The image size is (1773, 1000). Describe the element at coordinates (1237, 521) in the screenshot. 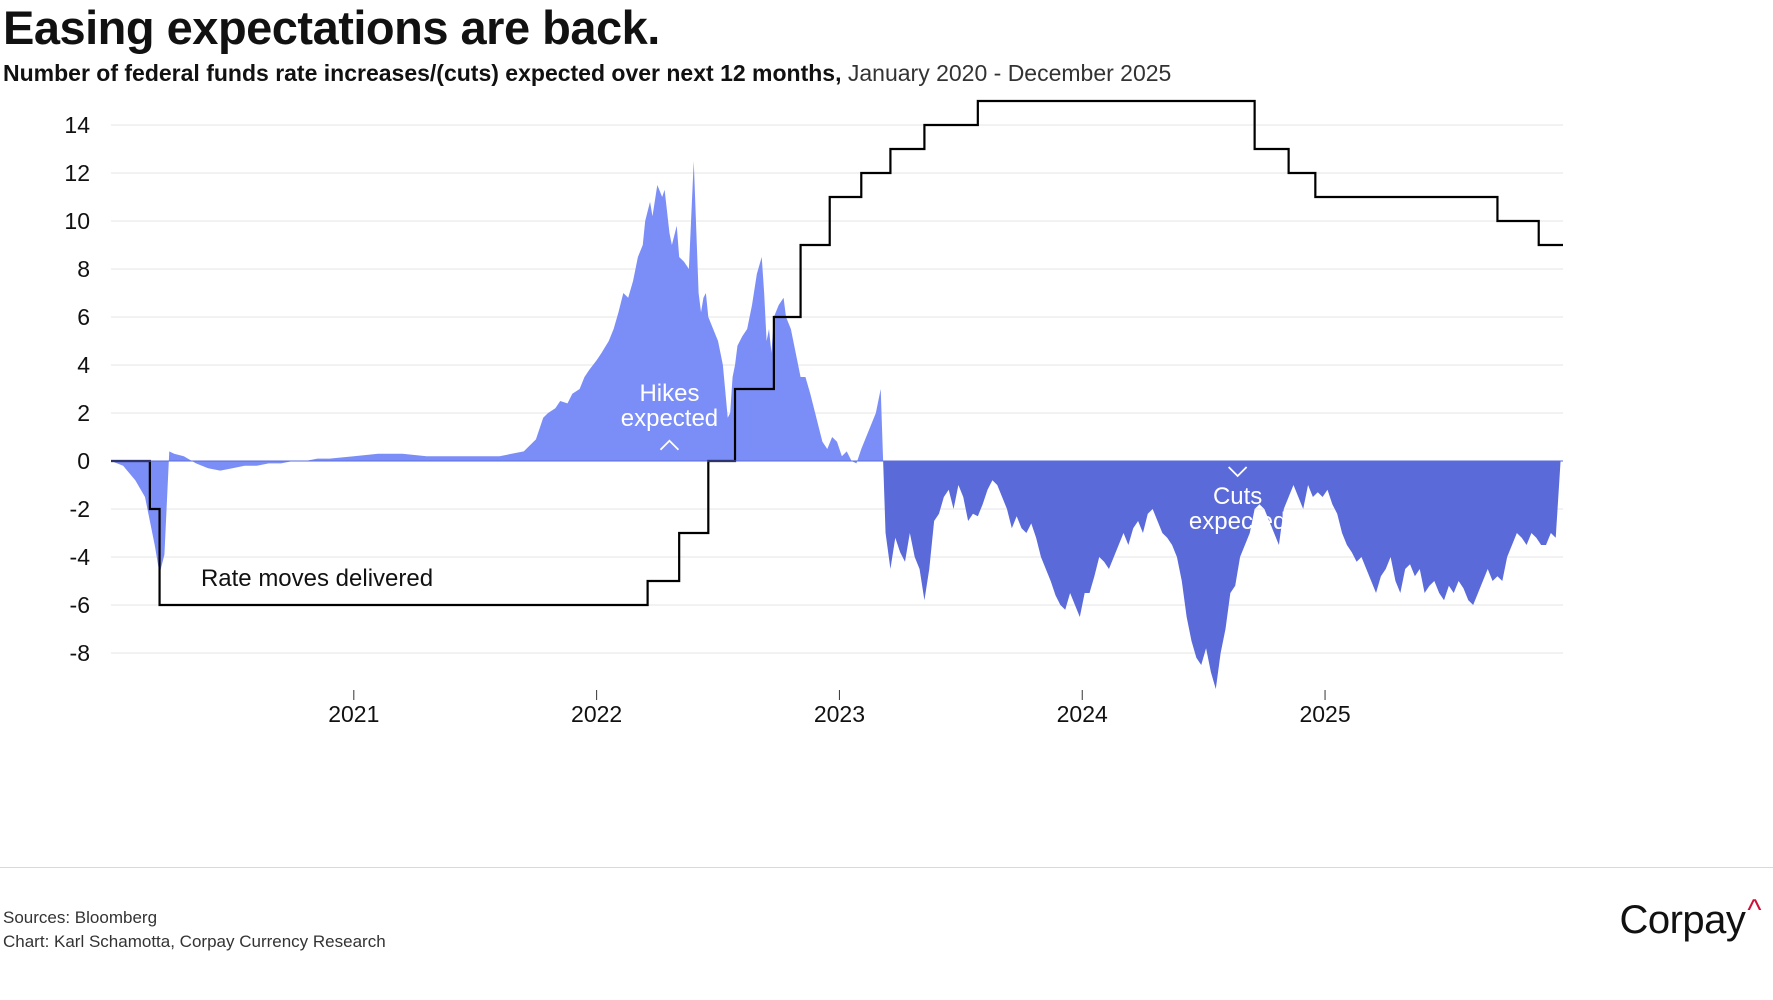

I see `cuts-annotation-line2: expected` at that location.